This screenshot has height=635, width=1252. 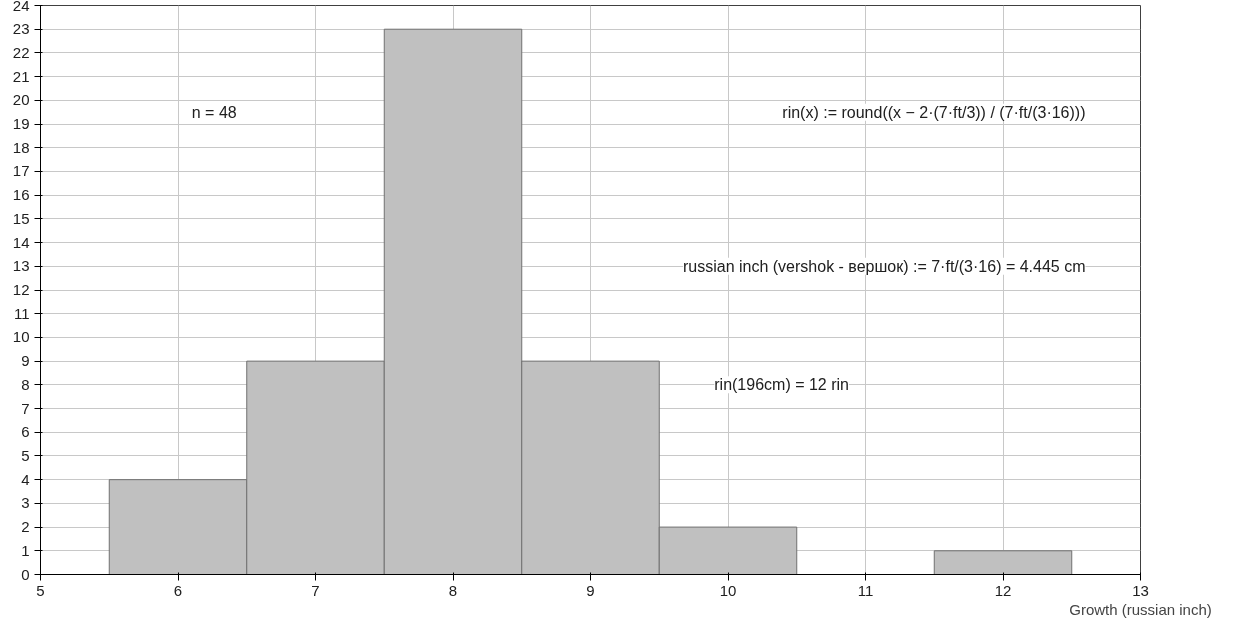 What do you see at coordinates (21, 242) in the screenshot?
I see `y-tick-label: 14` at bounding box center [21, 242].